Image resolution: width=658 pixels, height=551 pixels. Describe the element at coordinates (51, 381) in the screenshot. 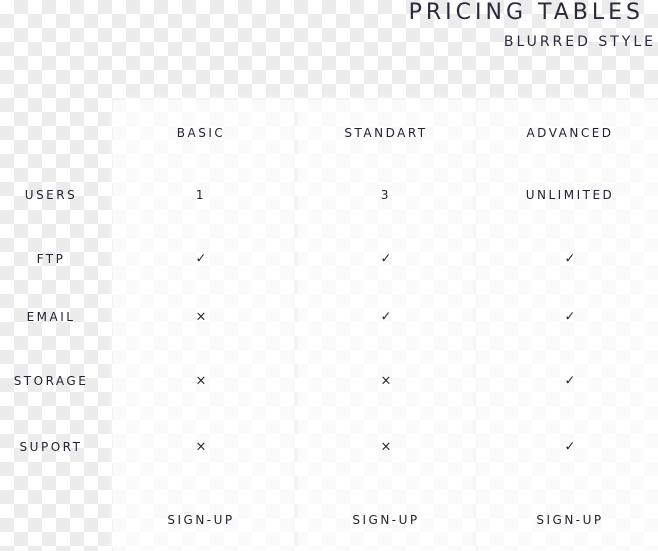

I see `feature-label: STORAGE` at that location.